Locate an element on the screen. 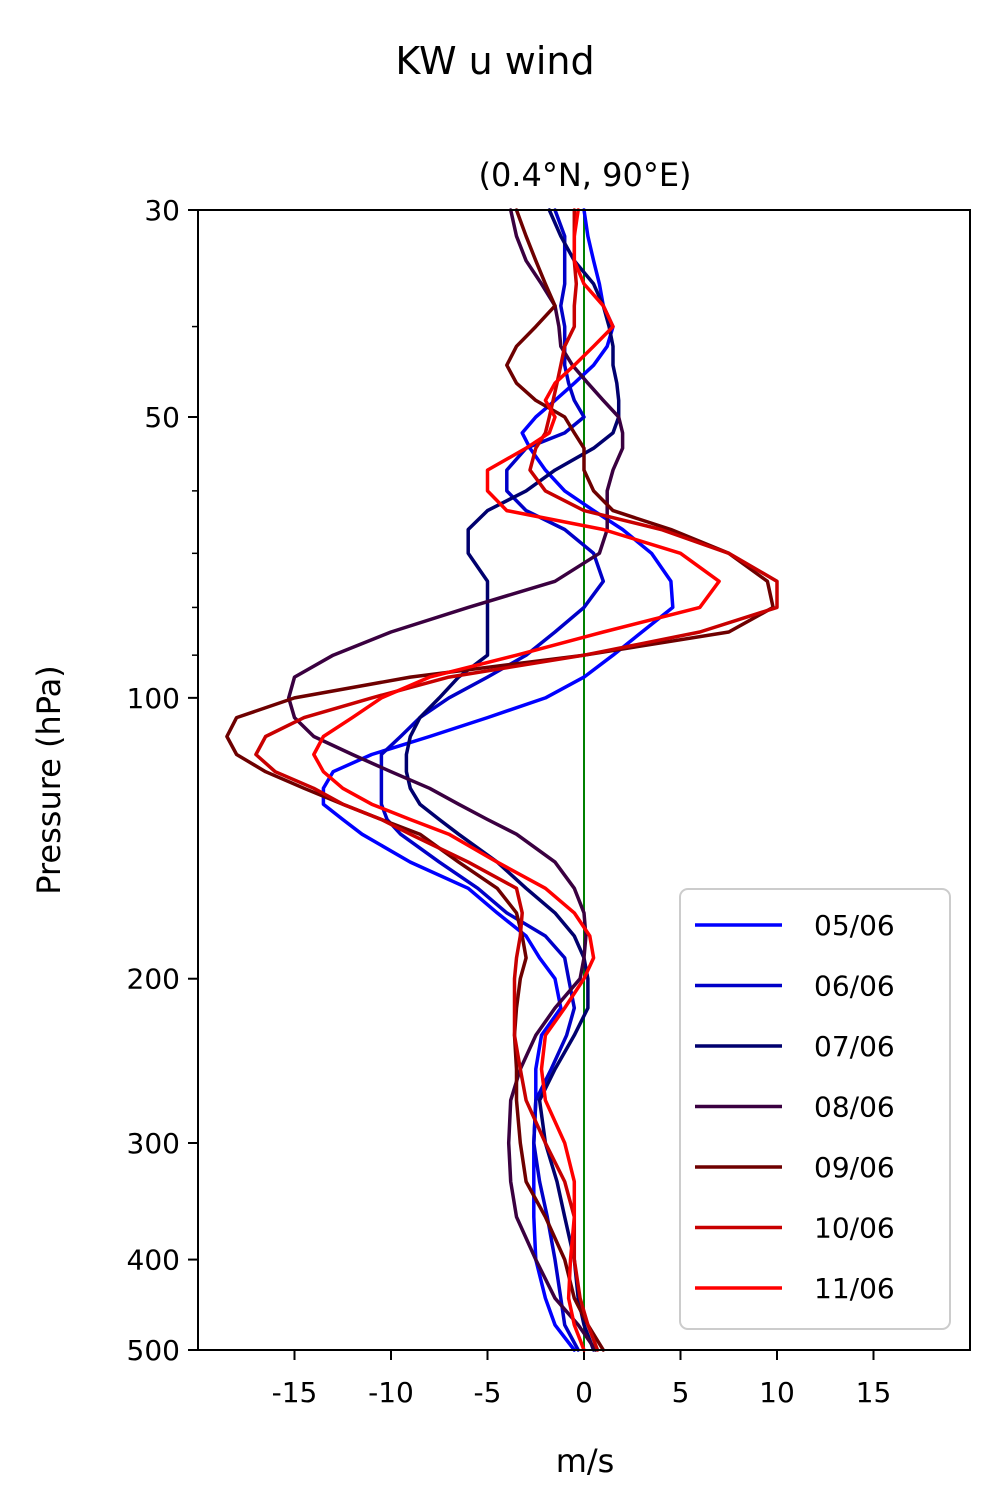 This screenshot has height=1500, width=990. y-tick-label: 300 is located at coordinates (153, 1143).